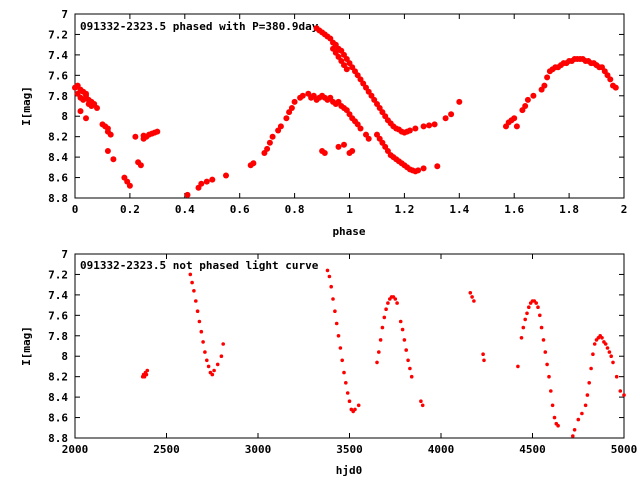  What do you see at coordinates (58, 315) in the screenshot?
I see `unphased-y-tick-label: 7.6` at bounding box center [58, 315].